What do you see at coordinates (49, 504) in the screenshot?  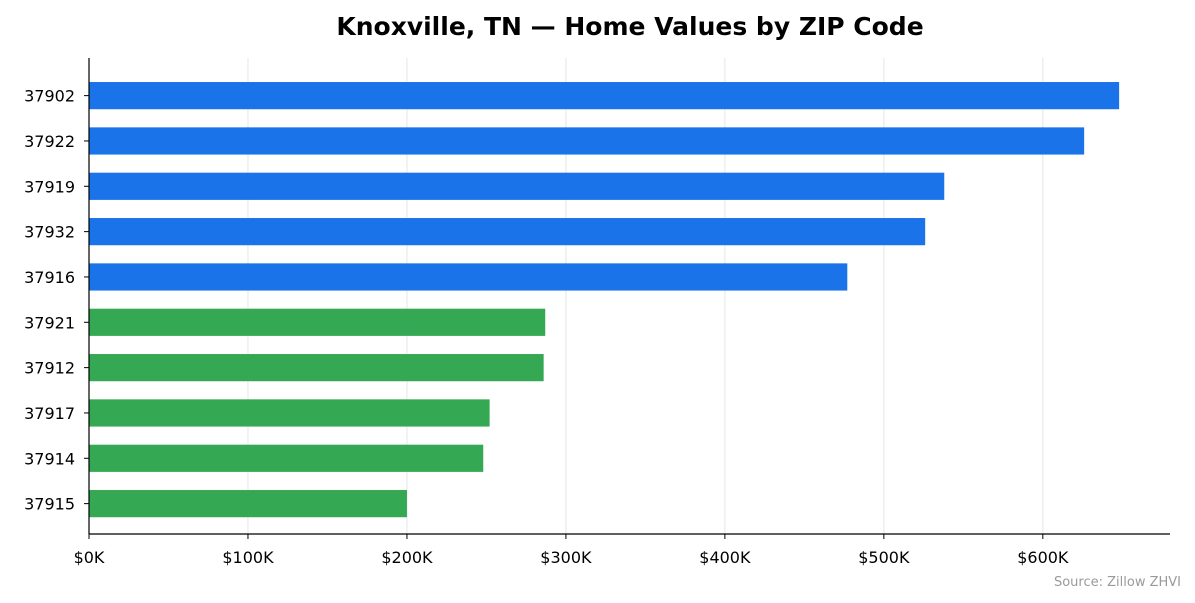 I see `y-tick-label: 37915` at bounding box center [49, 504].